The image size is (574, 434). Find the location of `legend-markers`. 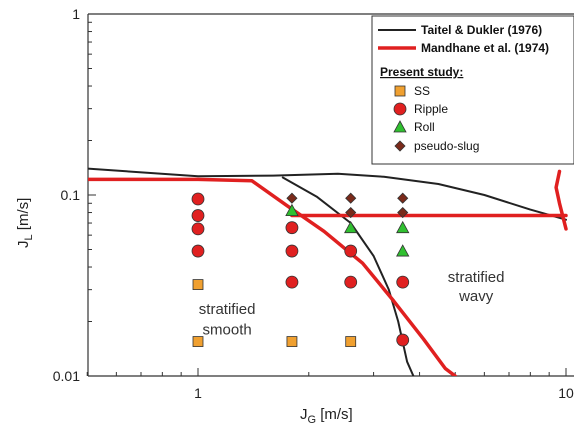

legend-markers is located at coordinates (400, 118).